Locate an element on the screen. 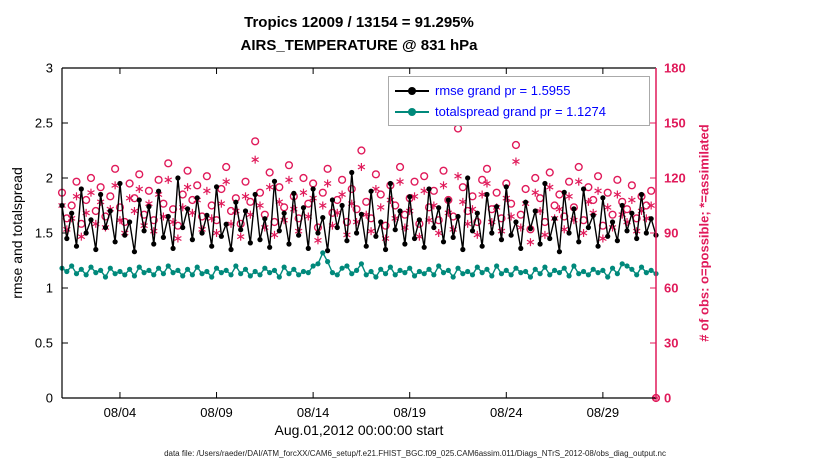 The height and width of the screenshot is (470, 830). svg-text: 90 is located at coordinates (671, 233).